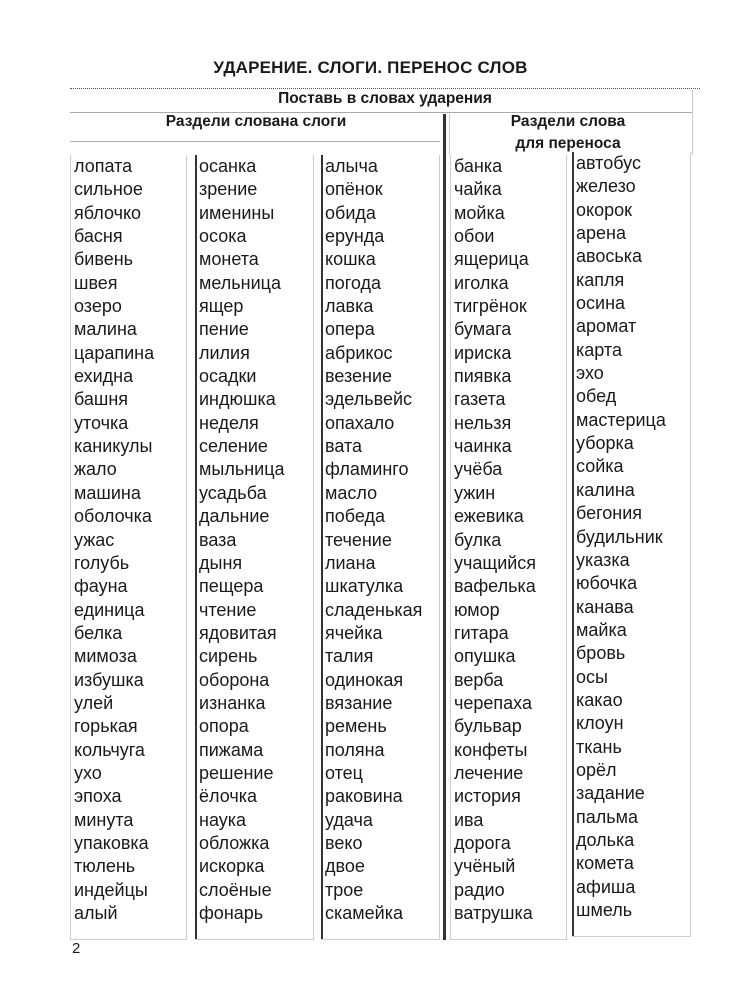 This screenshot has height=1000, width=741. Describe the element at coordinates (238, 632) in the screenshot. I see `word-item: ядовитая` at that location.